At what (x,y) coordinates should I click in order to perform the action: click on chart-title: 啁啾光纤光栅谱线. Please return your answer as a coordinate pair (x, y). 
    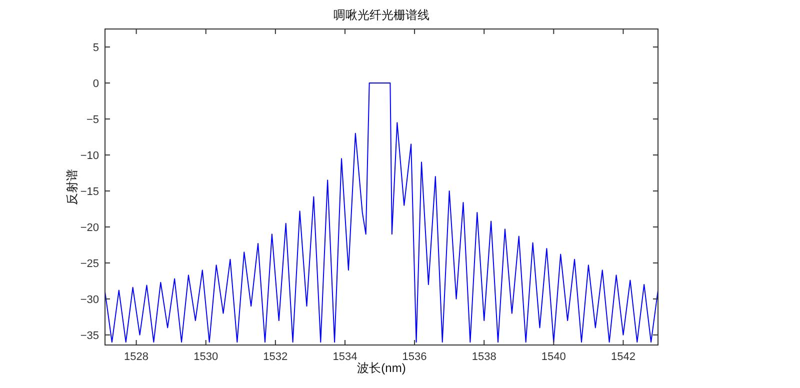
    Looking at the image, I should click on (382, 15).